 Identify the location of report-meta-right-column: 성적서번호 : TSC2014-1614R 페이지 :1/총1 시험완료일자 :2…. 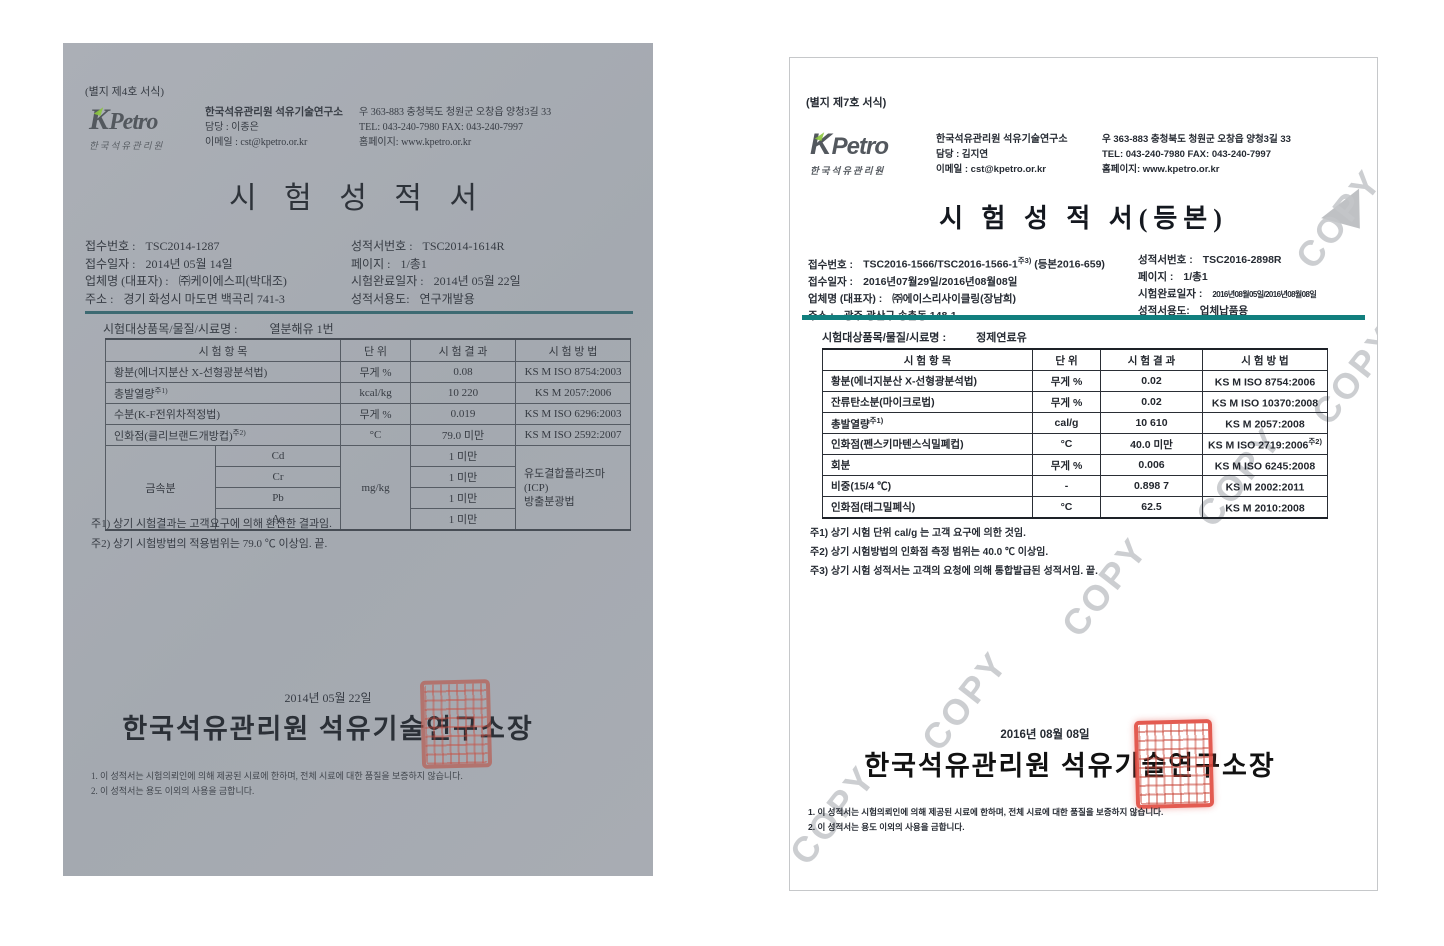
(496, 273).